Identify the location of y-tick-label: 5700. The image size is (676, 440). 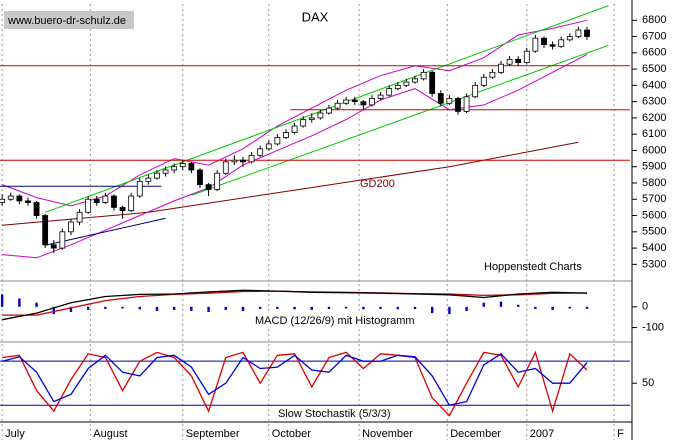
(654, 199).